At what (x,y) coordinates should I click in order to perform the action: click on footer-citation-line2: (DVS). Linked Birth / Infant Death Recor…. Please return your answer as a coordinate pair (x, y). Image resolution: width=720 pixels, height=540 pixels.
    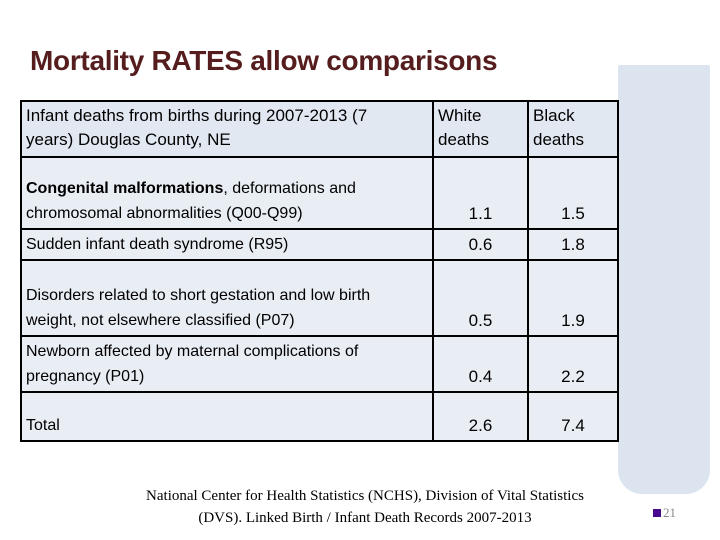
    Looking at the image, I should click on (365, 518).